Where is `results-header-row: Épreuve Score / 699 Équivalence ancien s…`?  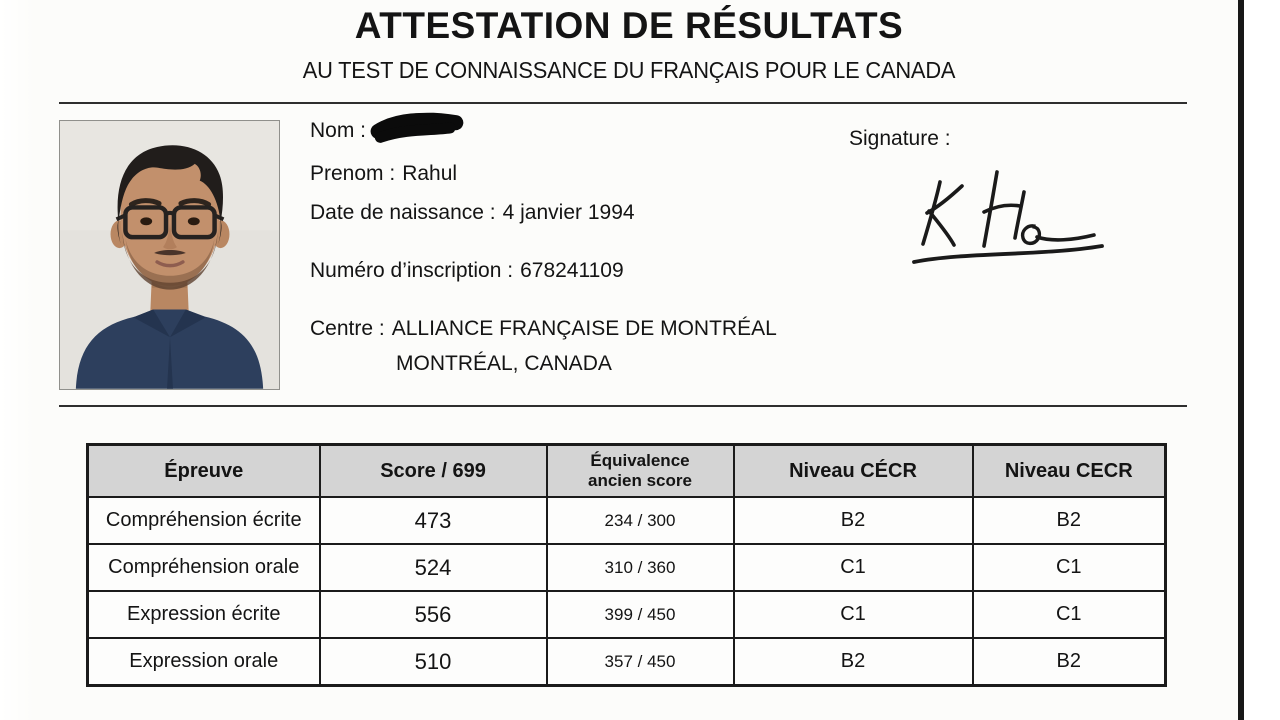 results-header-row: Épreuve Score / 699 Équivalence ancien s… is located at coordinates (626, 470).